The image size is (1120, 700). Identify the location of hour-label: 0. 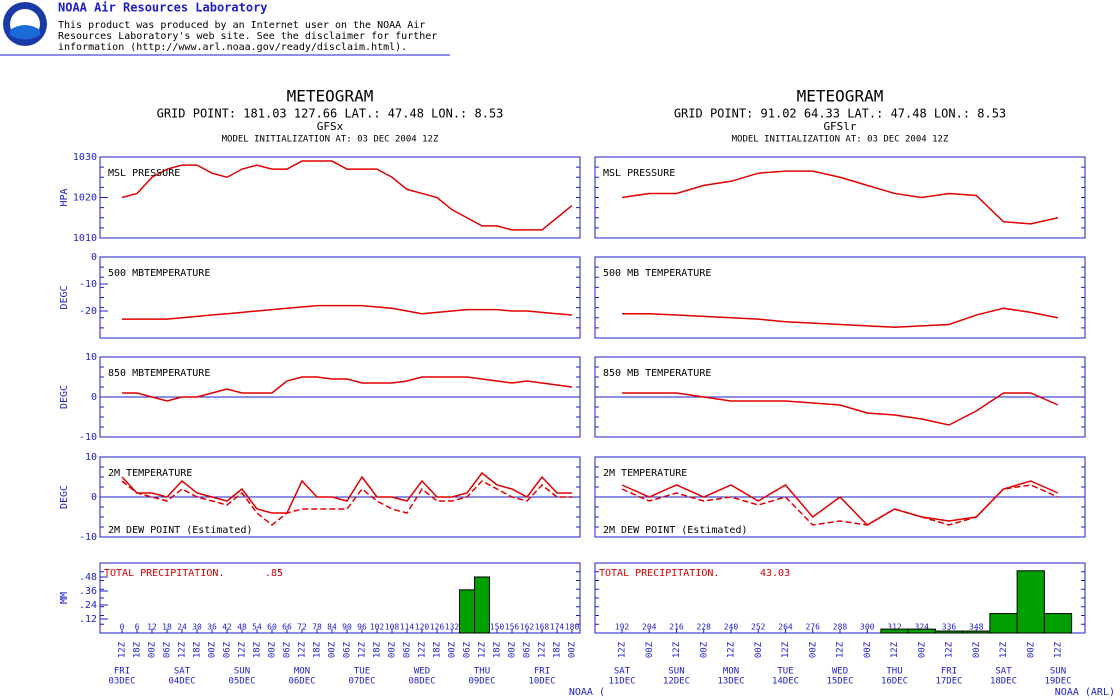
(122, 627).